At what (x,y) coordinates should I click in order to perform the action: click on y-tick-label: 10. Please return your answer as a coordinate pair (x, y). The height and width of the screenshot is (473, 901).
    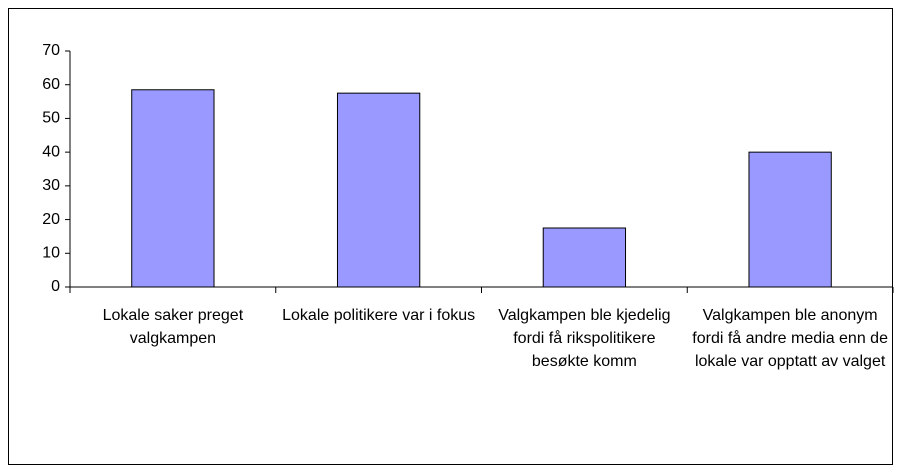
    Looking at the image, I should click on (51, 253).